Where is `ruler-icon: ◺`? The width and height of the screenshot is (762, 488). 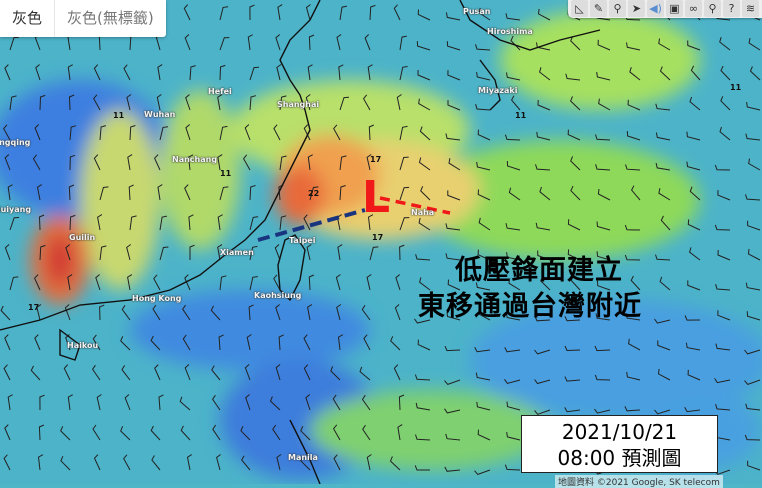
ruler-icon: ◺ is located at coordinates (579, 8).